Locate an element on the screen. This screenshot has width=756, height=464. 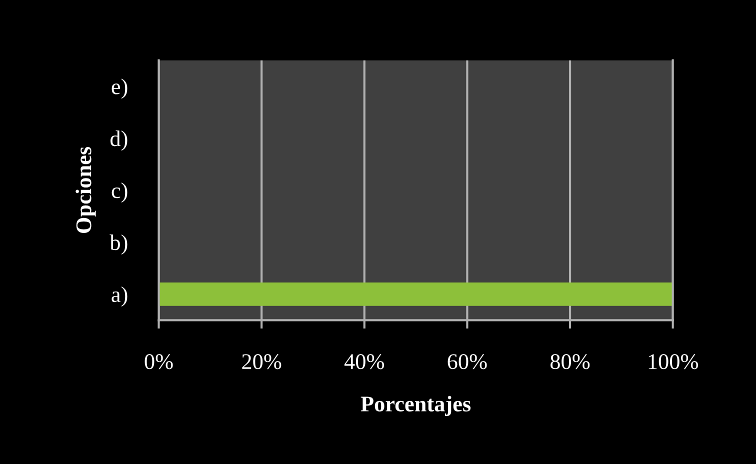
y-tick-label: a) is located at coordinates (120, 296).